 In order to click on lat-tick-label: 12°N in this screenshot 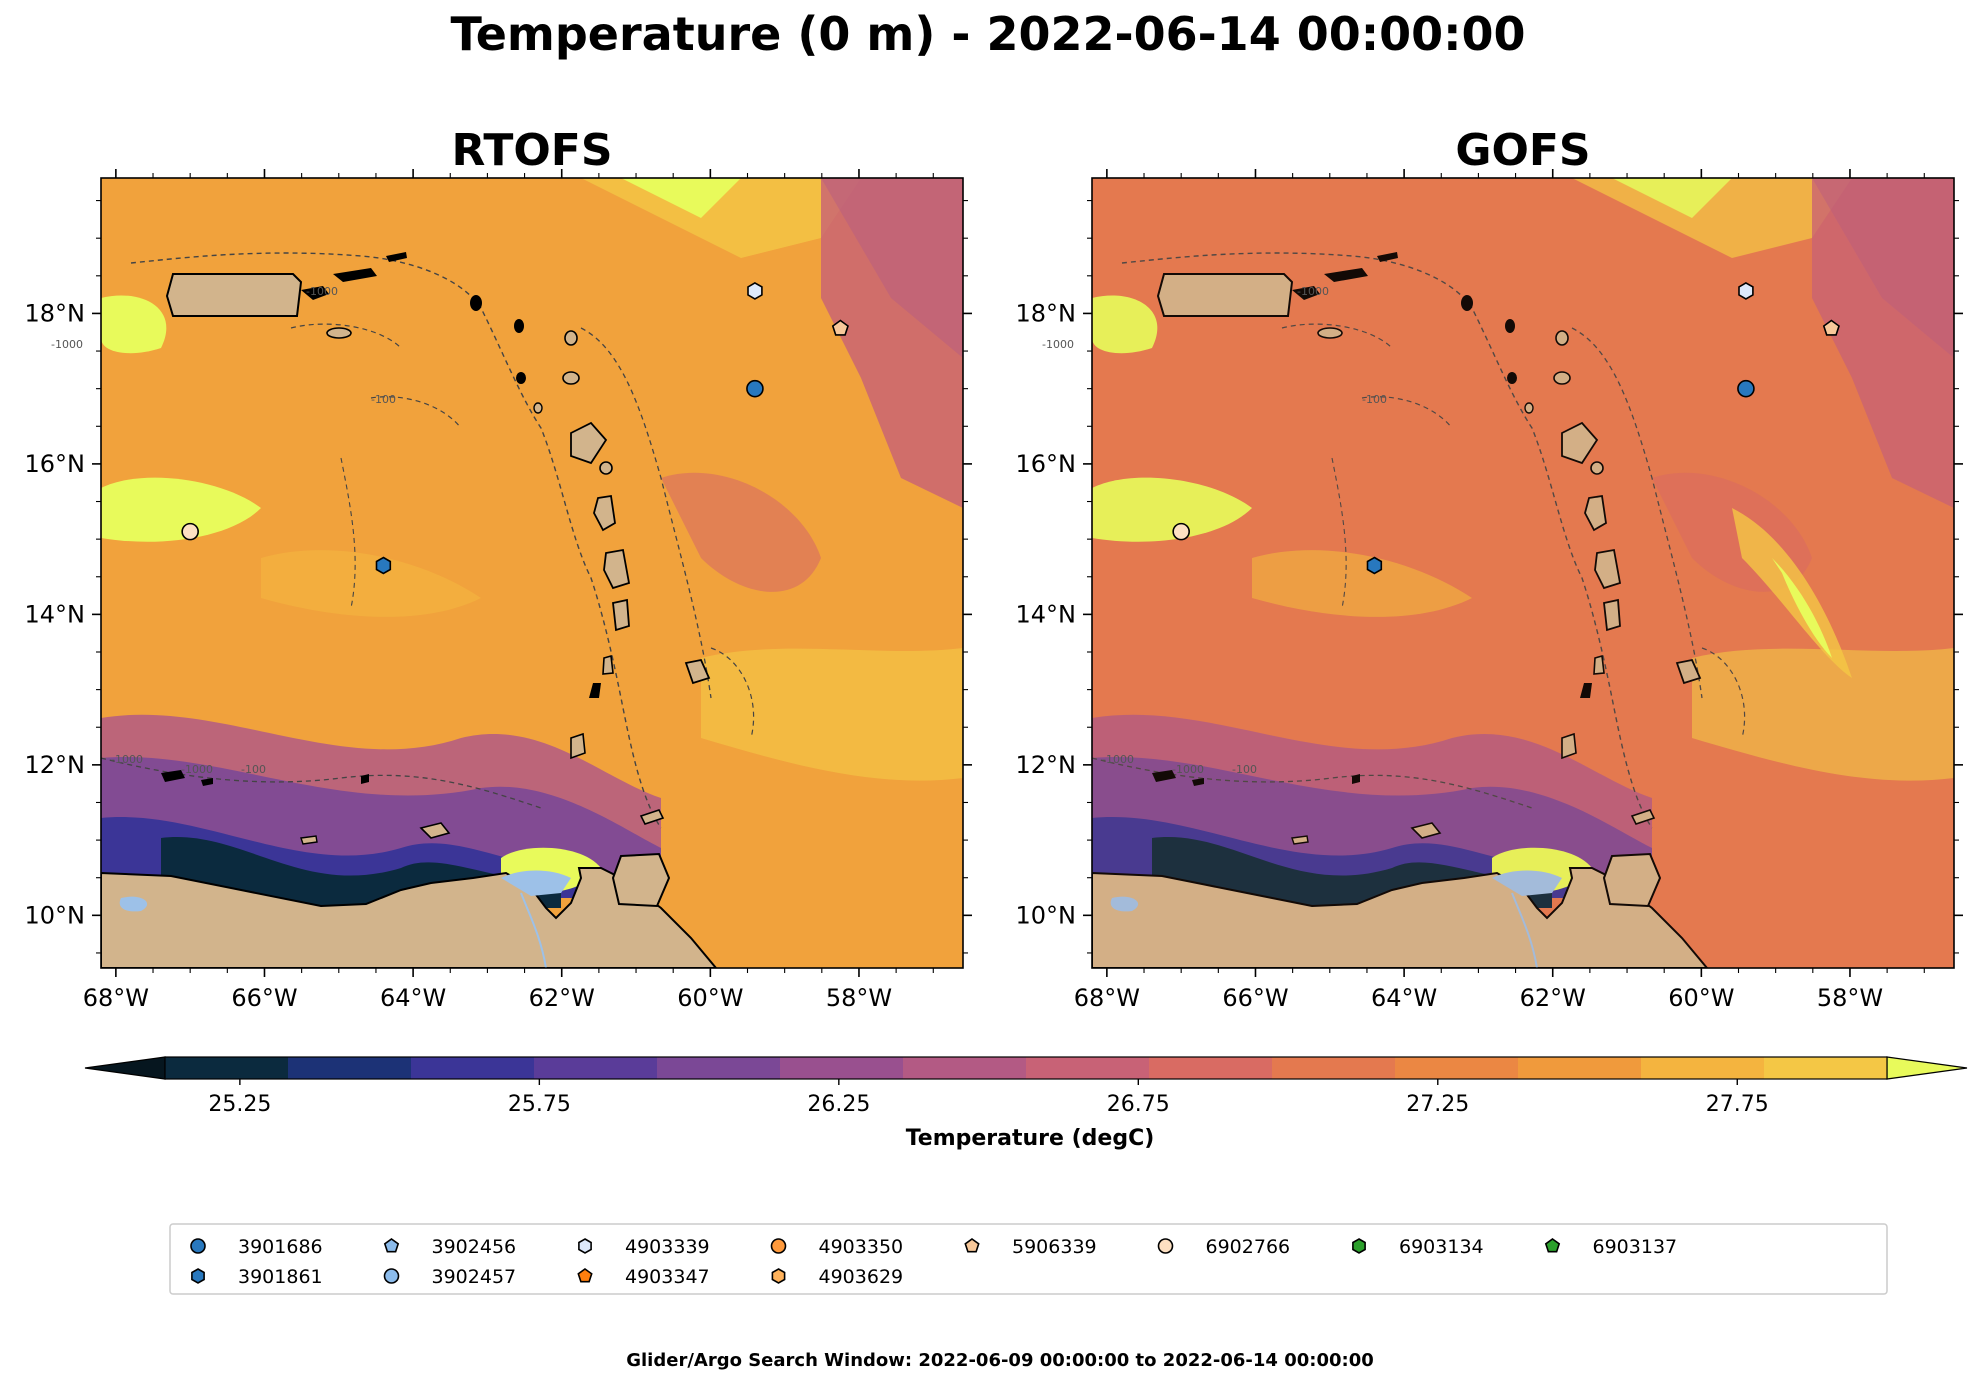, I will do `click(1046, 765)`.